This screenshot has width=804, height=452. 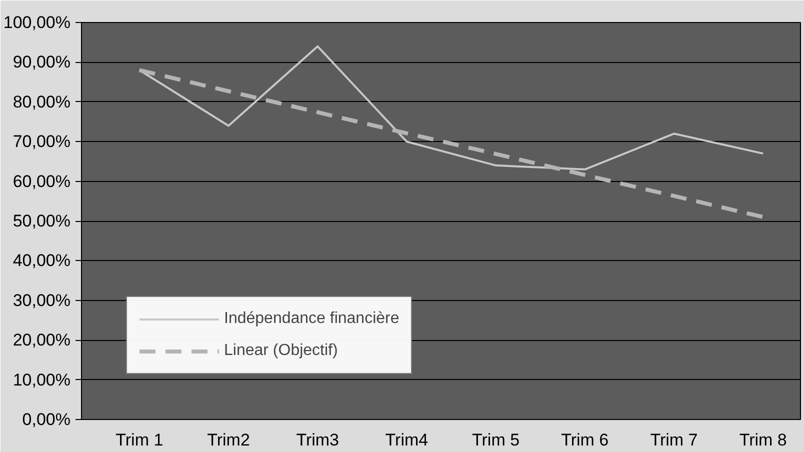 I want to click on y-tick-label: 0,00%, so click(x=46, y=419).